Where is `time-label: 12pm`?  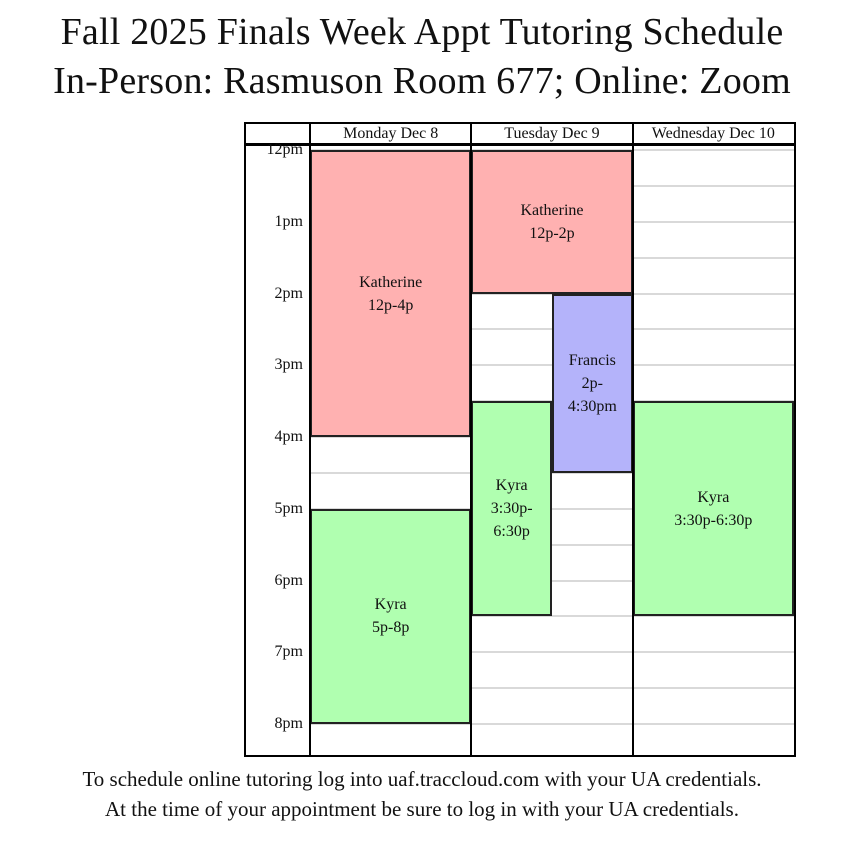 time-label: 12pm is located at coordinates (284, 149).